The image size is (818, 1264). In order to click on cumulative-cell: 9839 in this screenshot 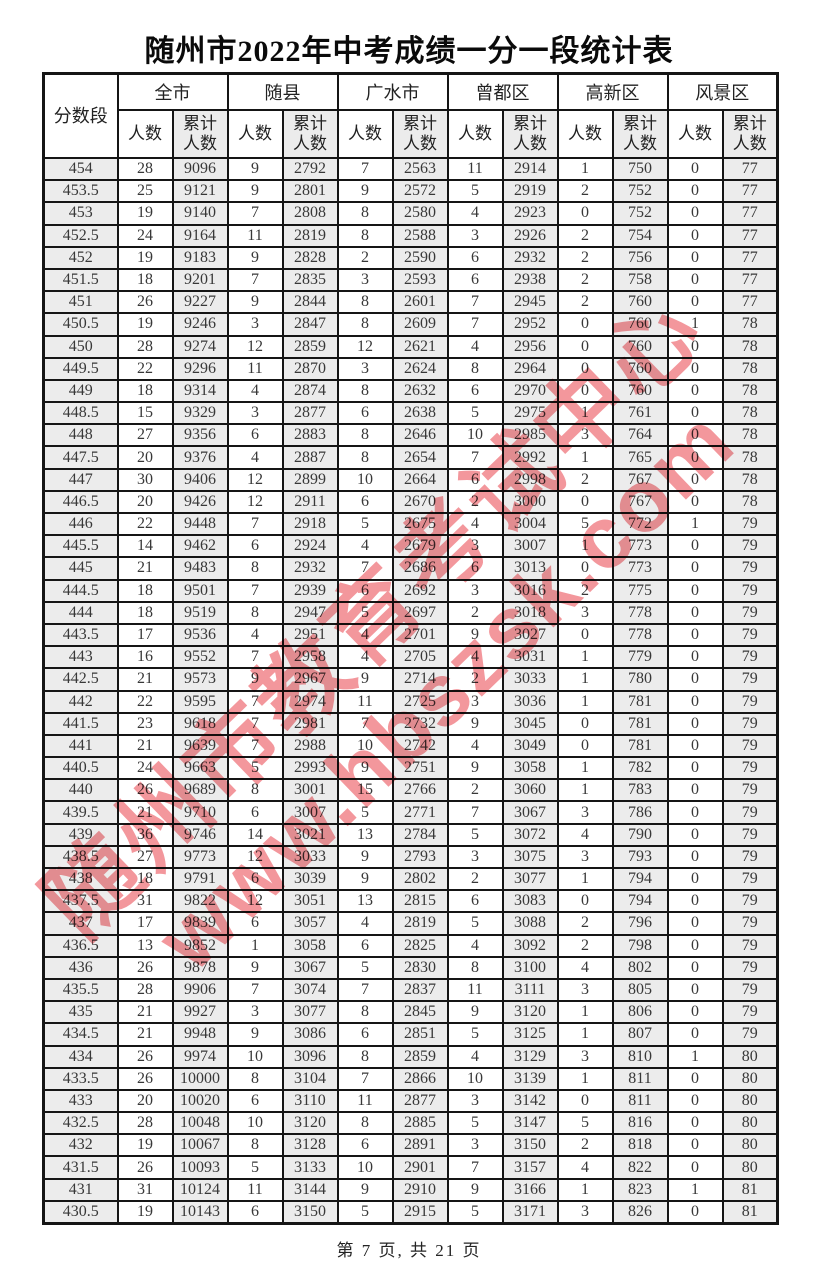, I will do `click(200, 923)`.